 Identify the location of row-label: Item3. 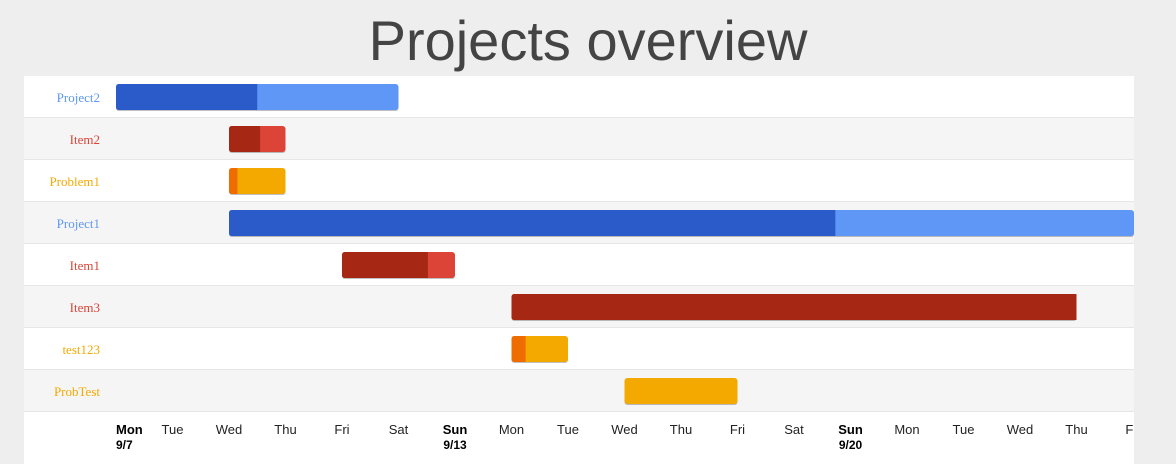
(85, 307).